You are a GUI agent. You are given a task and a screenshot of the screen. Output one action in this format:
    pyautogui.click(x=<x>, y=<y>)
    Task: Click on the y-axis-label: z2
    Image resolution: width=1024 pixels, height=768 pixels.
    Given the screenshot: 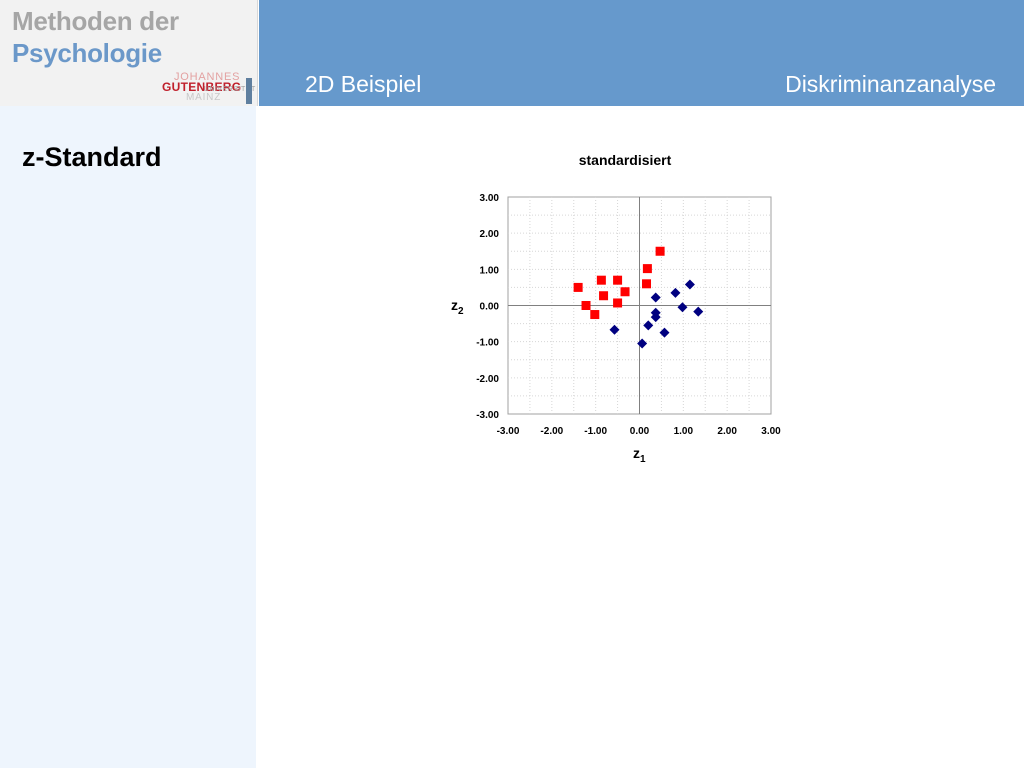 What is the action you would take?
    pyautogui.click(x=457, y=307)
    